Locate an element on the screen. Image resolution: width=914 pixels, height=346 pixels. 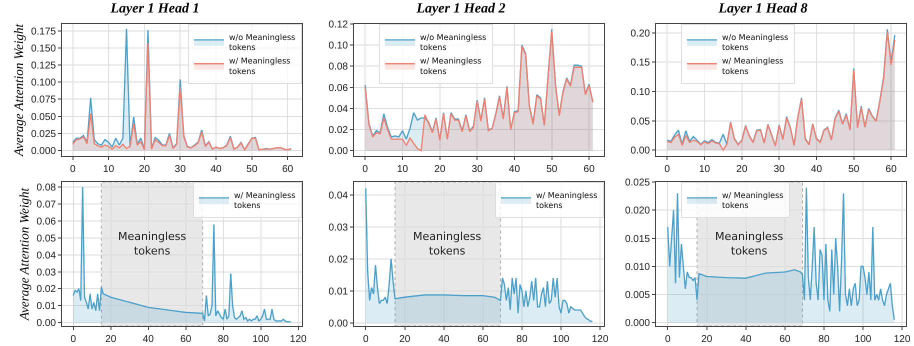
y-tick-label: 0.020 is located at coordinates (637, 211).